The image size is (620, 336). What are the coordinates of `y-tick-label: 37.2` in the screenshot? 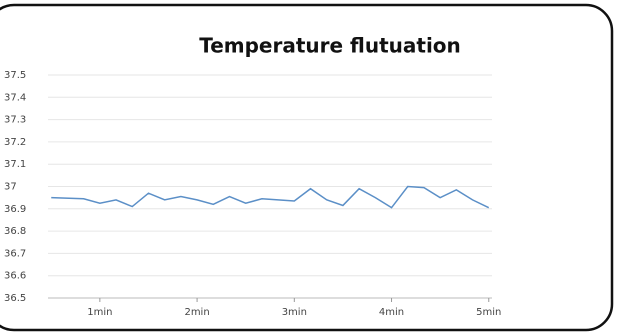 It's located at (15, 142).